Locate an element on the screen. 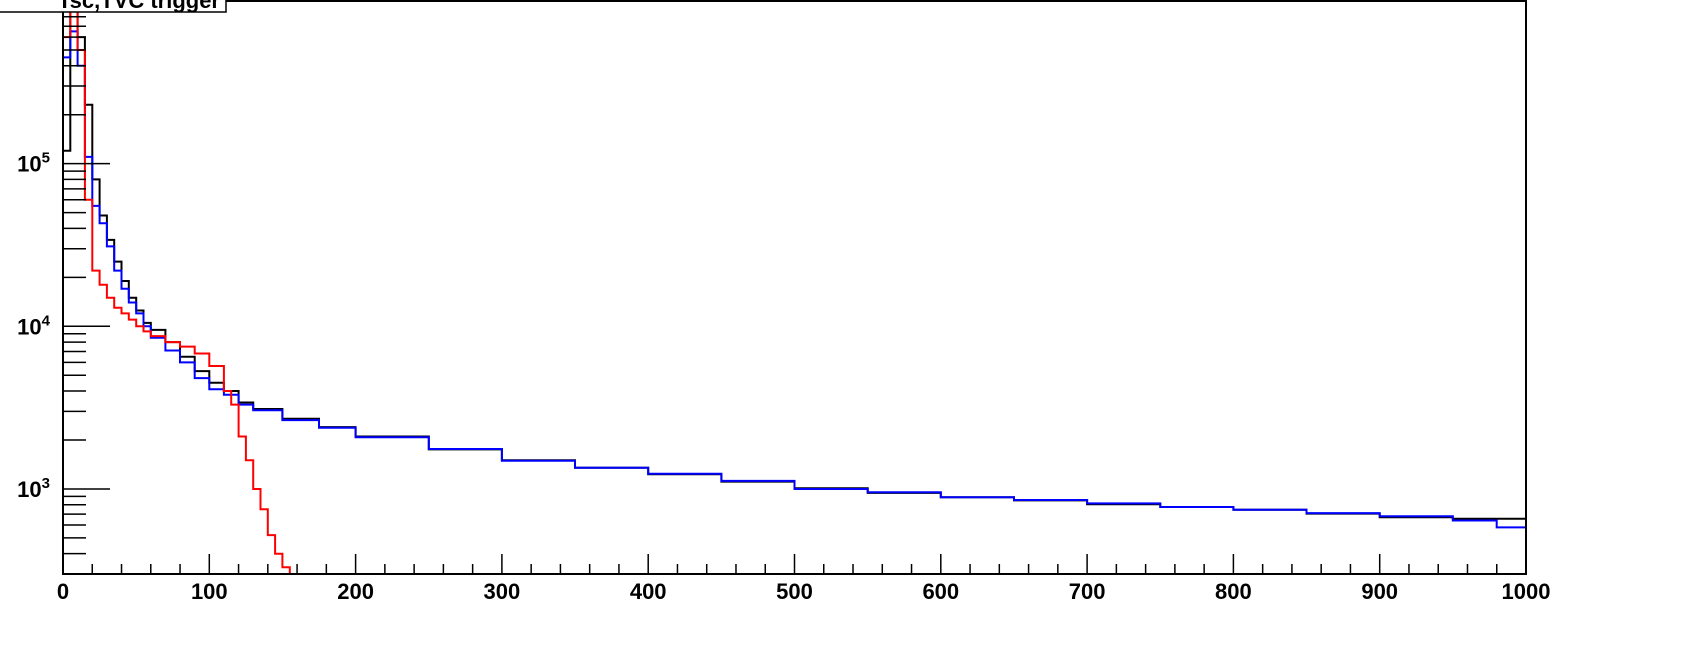  x-tick-label: 700 is located at coordinates (1087, 591).